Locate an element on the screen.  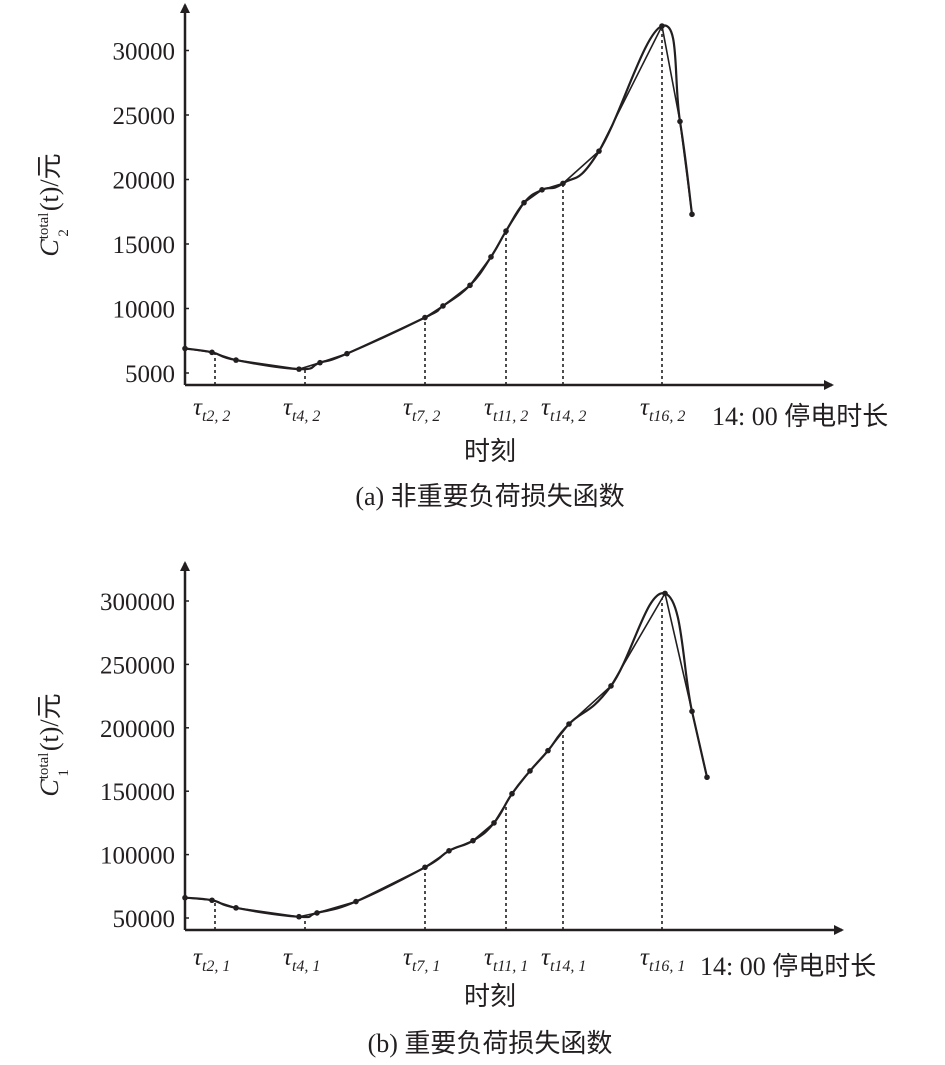
x-marker-sub: t11, 1 is located at coordinates (510, 966).